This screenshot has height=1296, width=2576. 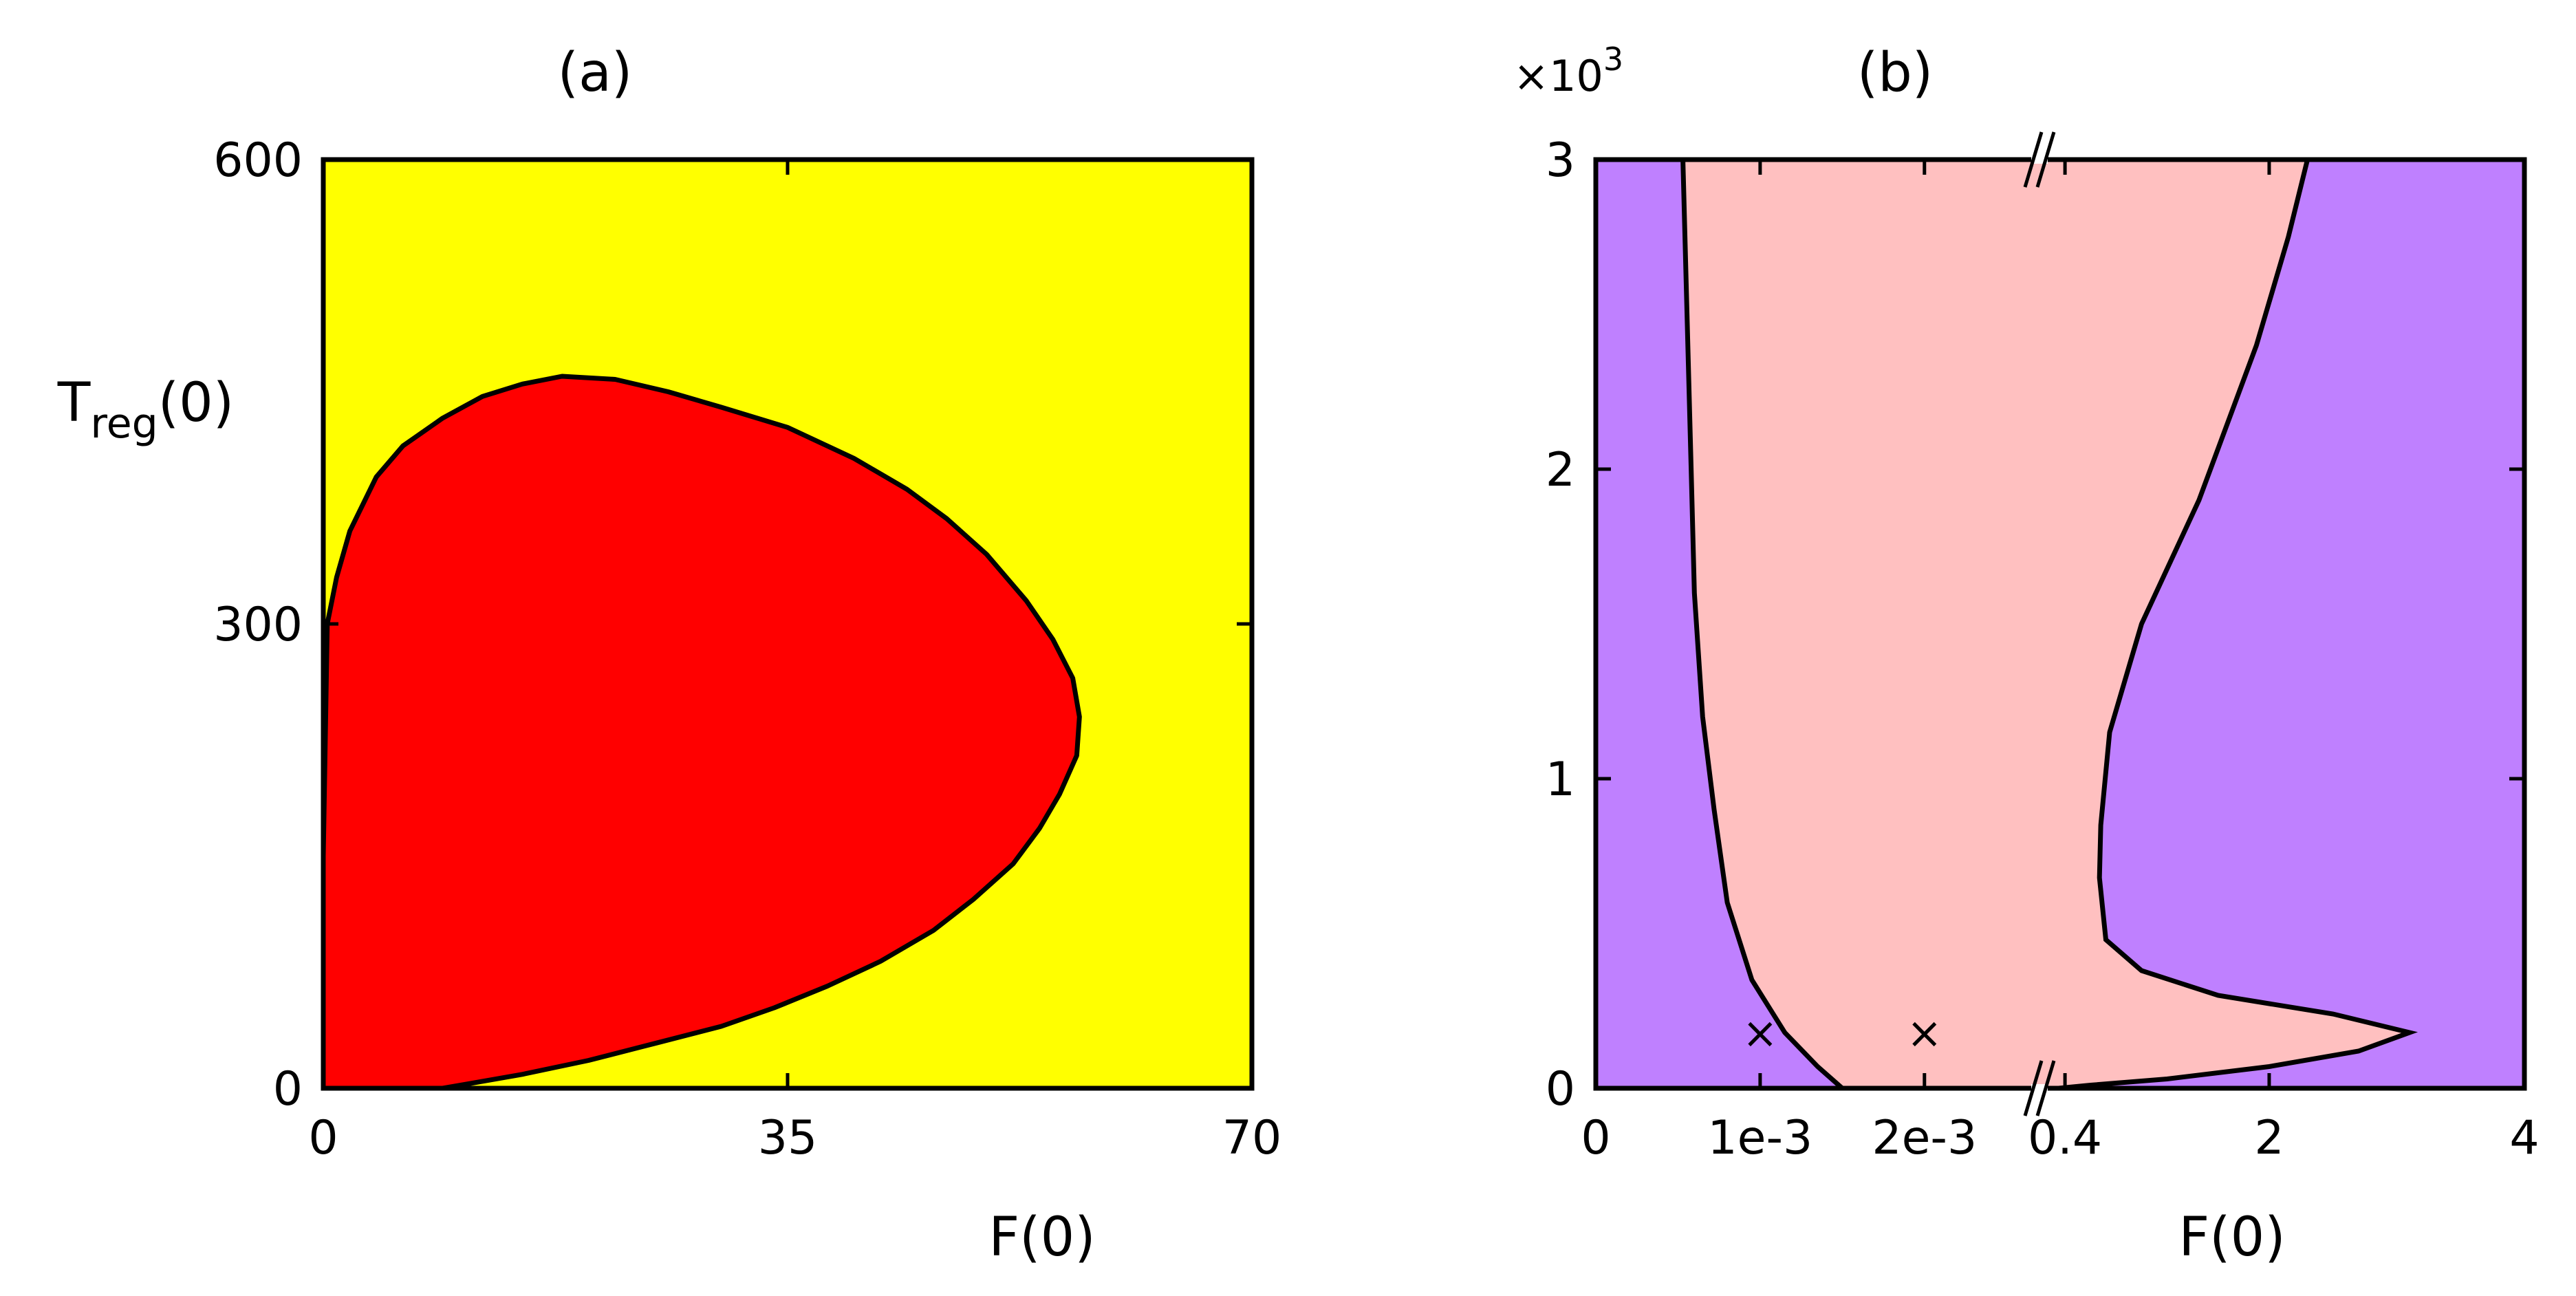 I want to click on y-tick-label: 1, so click(x=1560, y=780).